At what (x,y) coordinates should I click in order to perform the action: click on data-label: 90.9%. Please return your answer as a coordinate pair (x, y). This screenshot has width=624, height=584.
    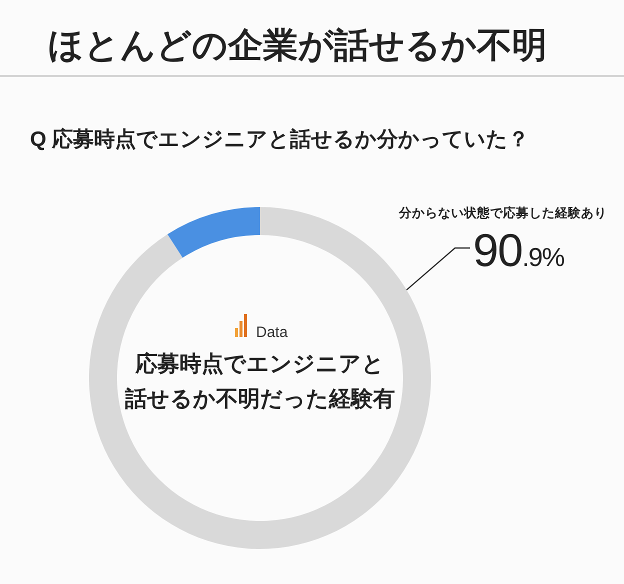
    Looking at the image, I should click on (519, 250).